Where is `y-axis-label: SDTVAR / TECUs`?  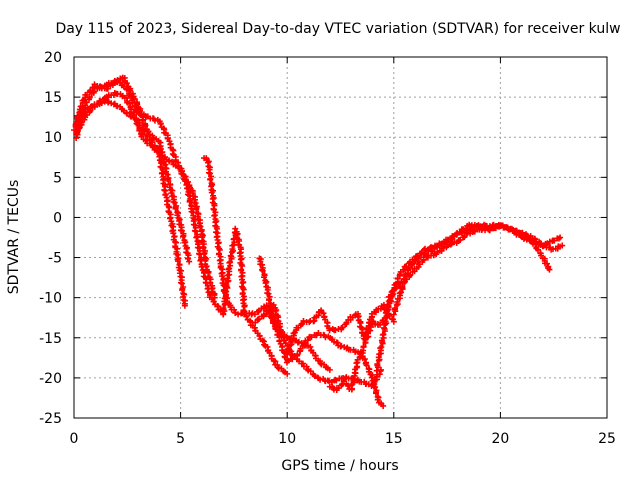 y-axis-label: SDTVAR / TECUs is located at coordinates (14, 237).